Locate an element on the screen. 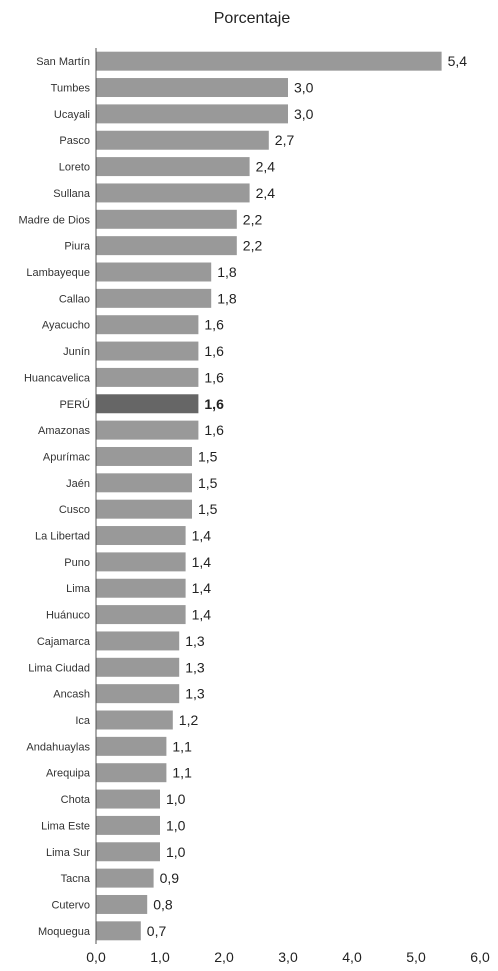  category-label: Huancavelica is located at coordinates (57, 378).